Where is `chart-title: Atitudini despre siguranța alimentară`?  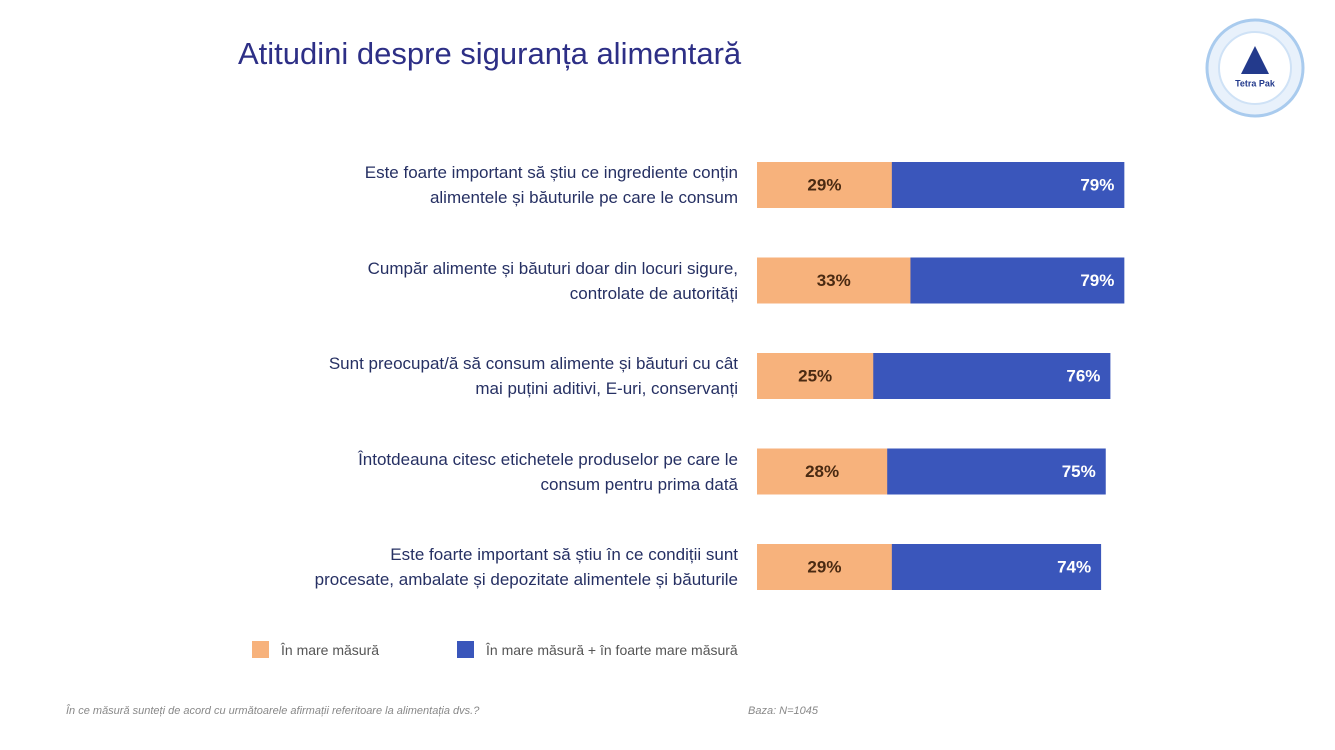 chart-title: Atitudini despre siguranța alimentară is located at coordinates (490, 53).